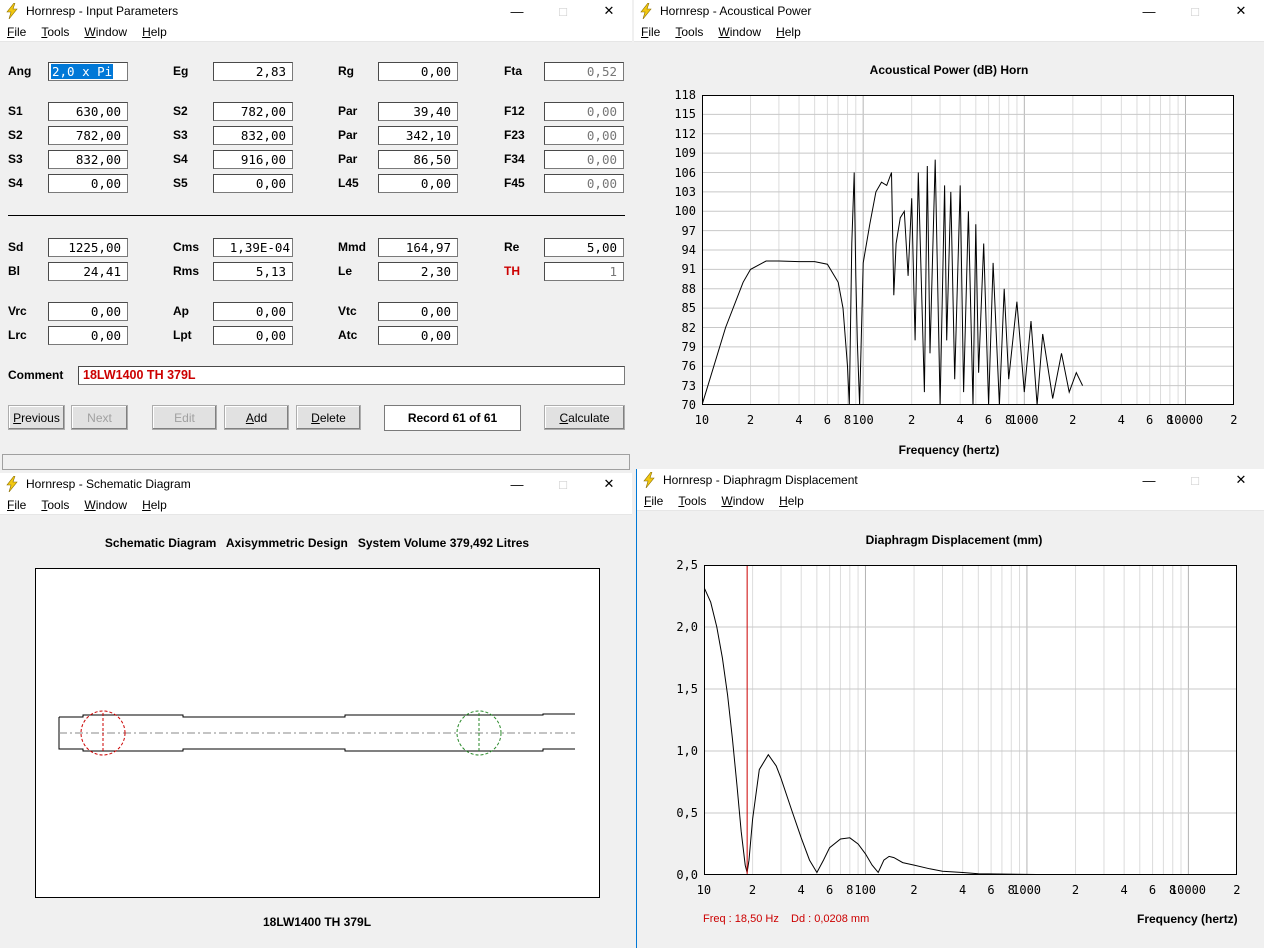  Describe the element at coordinates (253, 311) in the screenshot. I see `ap-field: 0,00` at that location.